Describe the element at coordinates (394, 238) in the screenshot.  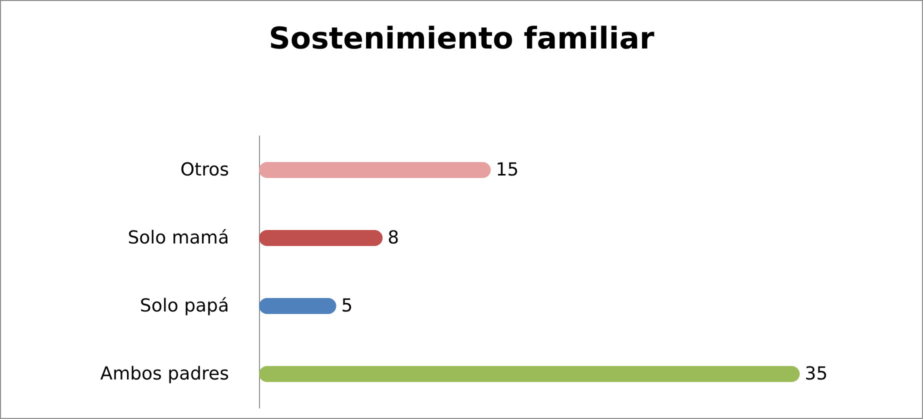
I see `data-label: 8` at that location.